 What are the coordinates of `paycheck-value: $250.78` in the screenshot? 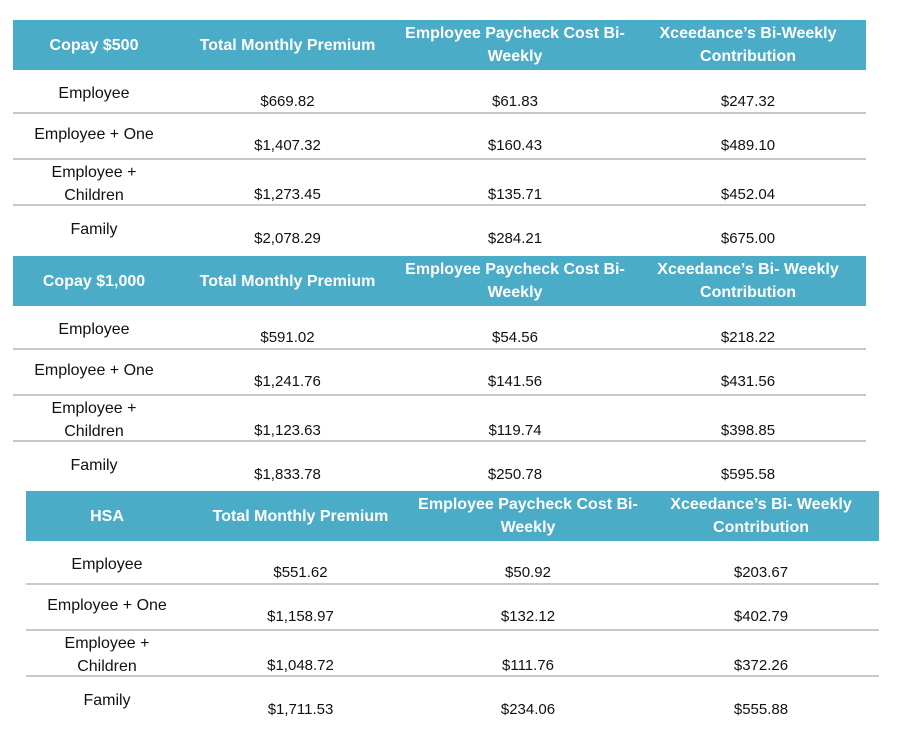 It's located at (515, 474).